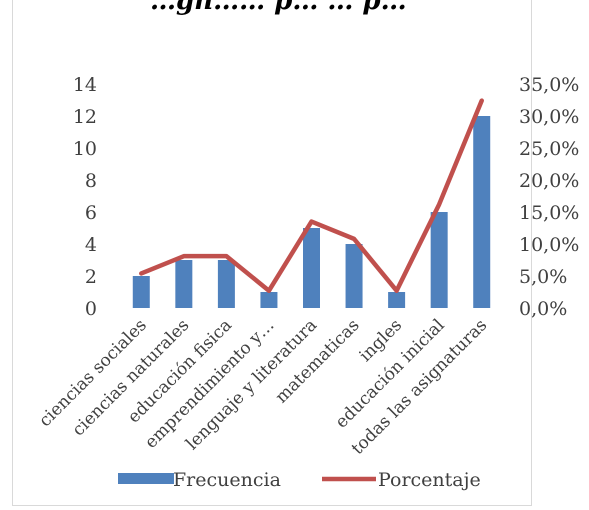  What do you see at coordinates (91, 245) in the screenshot?
I see `y-left-tick-label: 4` at bounding box center [91, 245].